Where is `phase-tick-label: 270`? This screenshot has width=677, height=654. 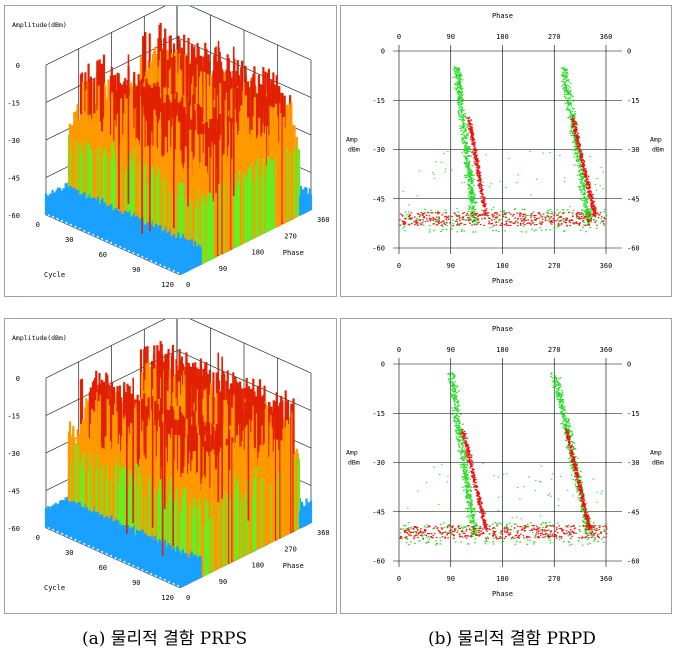
phase-tick-label: 270 is located at coordinates (290, 236).